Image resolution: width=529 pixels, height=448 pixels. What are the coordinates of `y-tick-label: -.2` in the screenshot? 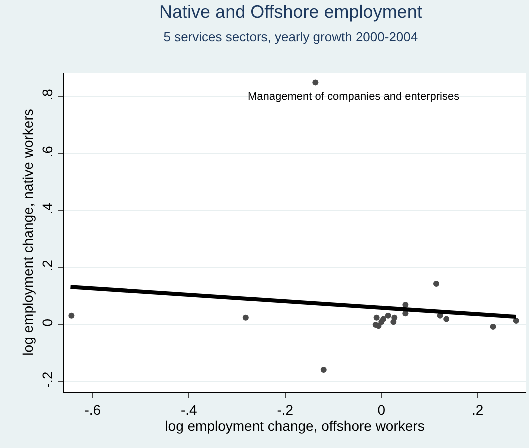 It's located at (47, 380).